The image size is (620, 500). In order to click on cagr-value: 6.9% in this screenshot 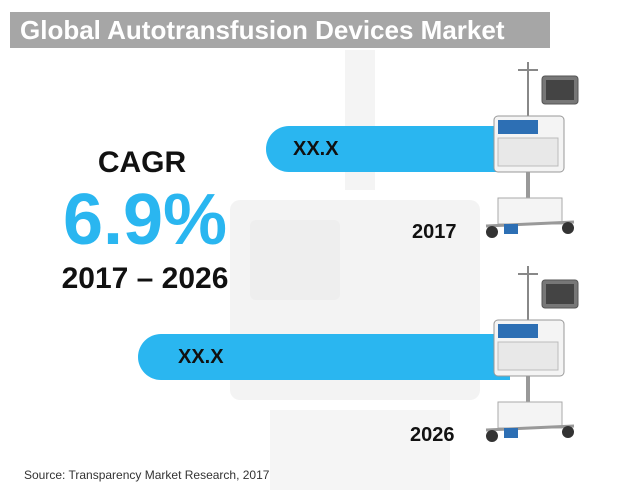, I will do `click(145, 220)`.